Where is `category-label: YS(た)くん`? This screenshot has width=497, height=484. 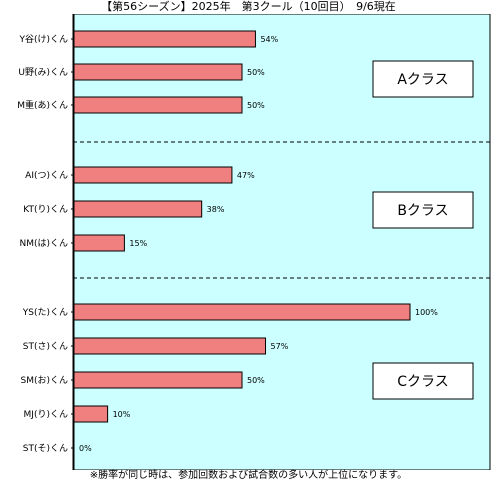 category-label: YS(た)くん is located at coordinates (45, 312).